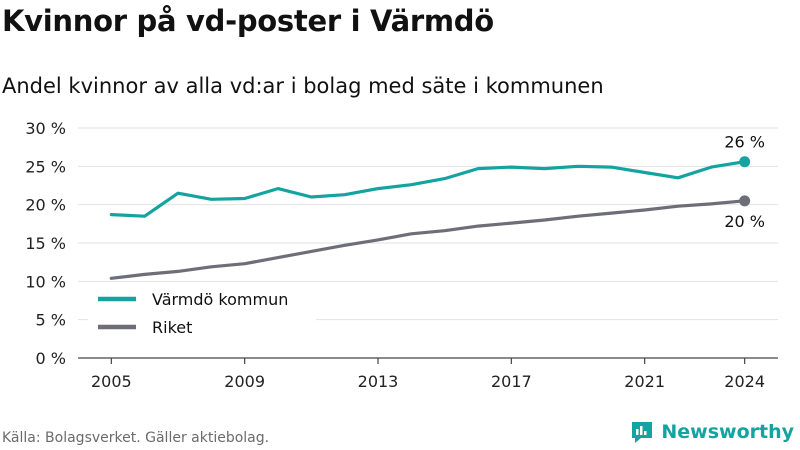  Describe the element at coordinates (51, 320) in the screenshot. I see `y-tick-label: 5 %` at that location.